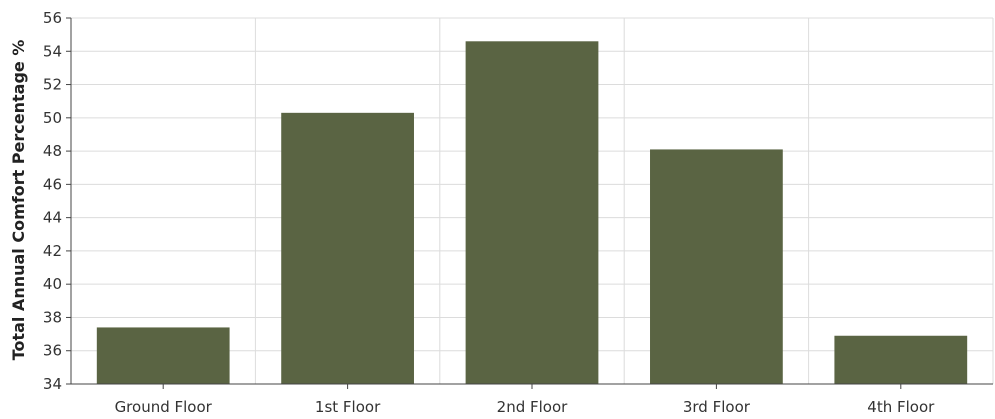 The image size is (995, 419). What do you see at coordinates (163, 355) in the screenshot?
I see `bar-ground-floor` at bounding box center [163, 355].